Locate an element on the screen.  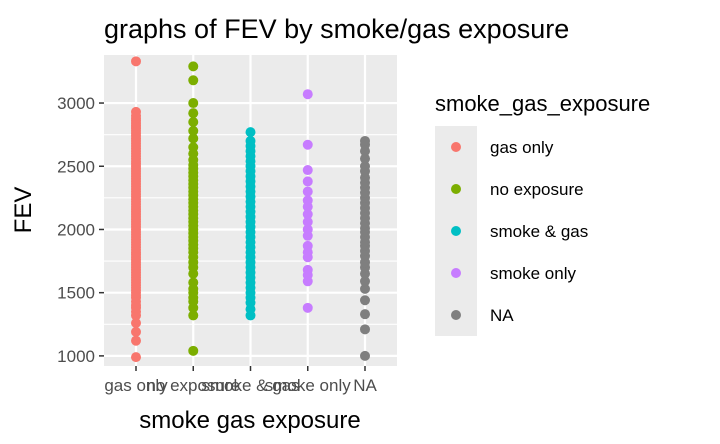
x-tick-label: smoke only is located at coordinates (308, 385).